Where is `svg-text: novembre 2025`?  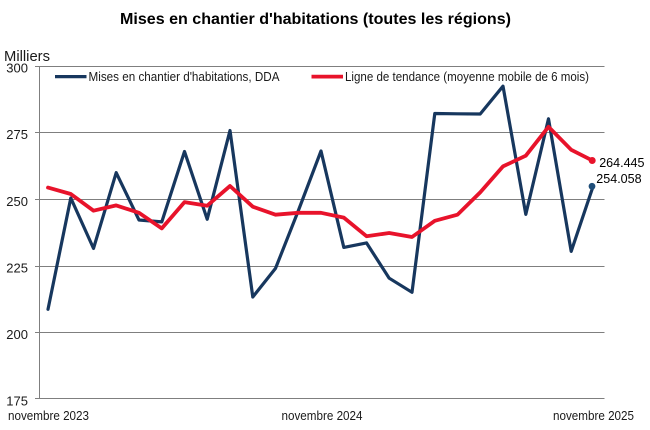
svg-text: novembre 2025 is located at coordinates (593, 415).